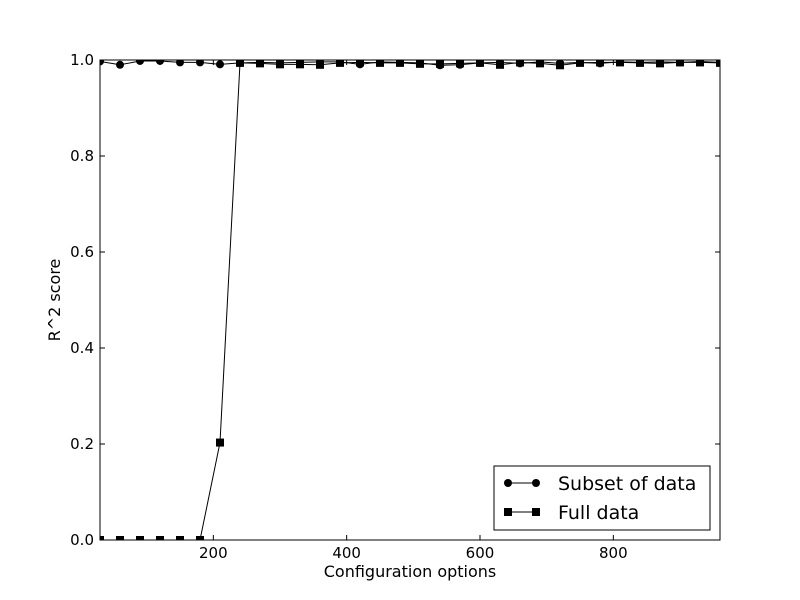 This screenshot has height=600, width=800. What do you see at coordinates (82, 60) in the screenshot?
I see `y-tick-label: 1.0` at bounding box center [82, 60].